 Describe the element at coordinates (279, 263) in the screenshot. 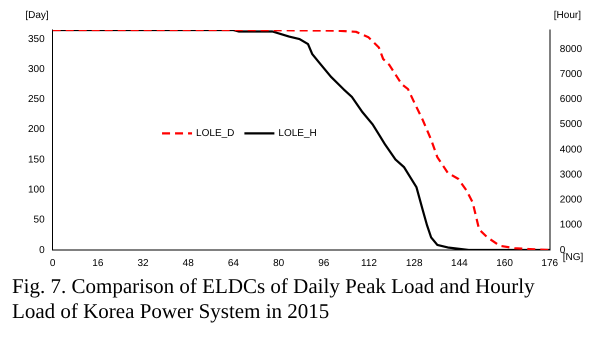

I see `x-tick-label: 80` at that location.